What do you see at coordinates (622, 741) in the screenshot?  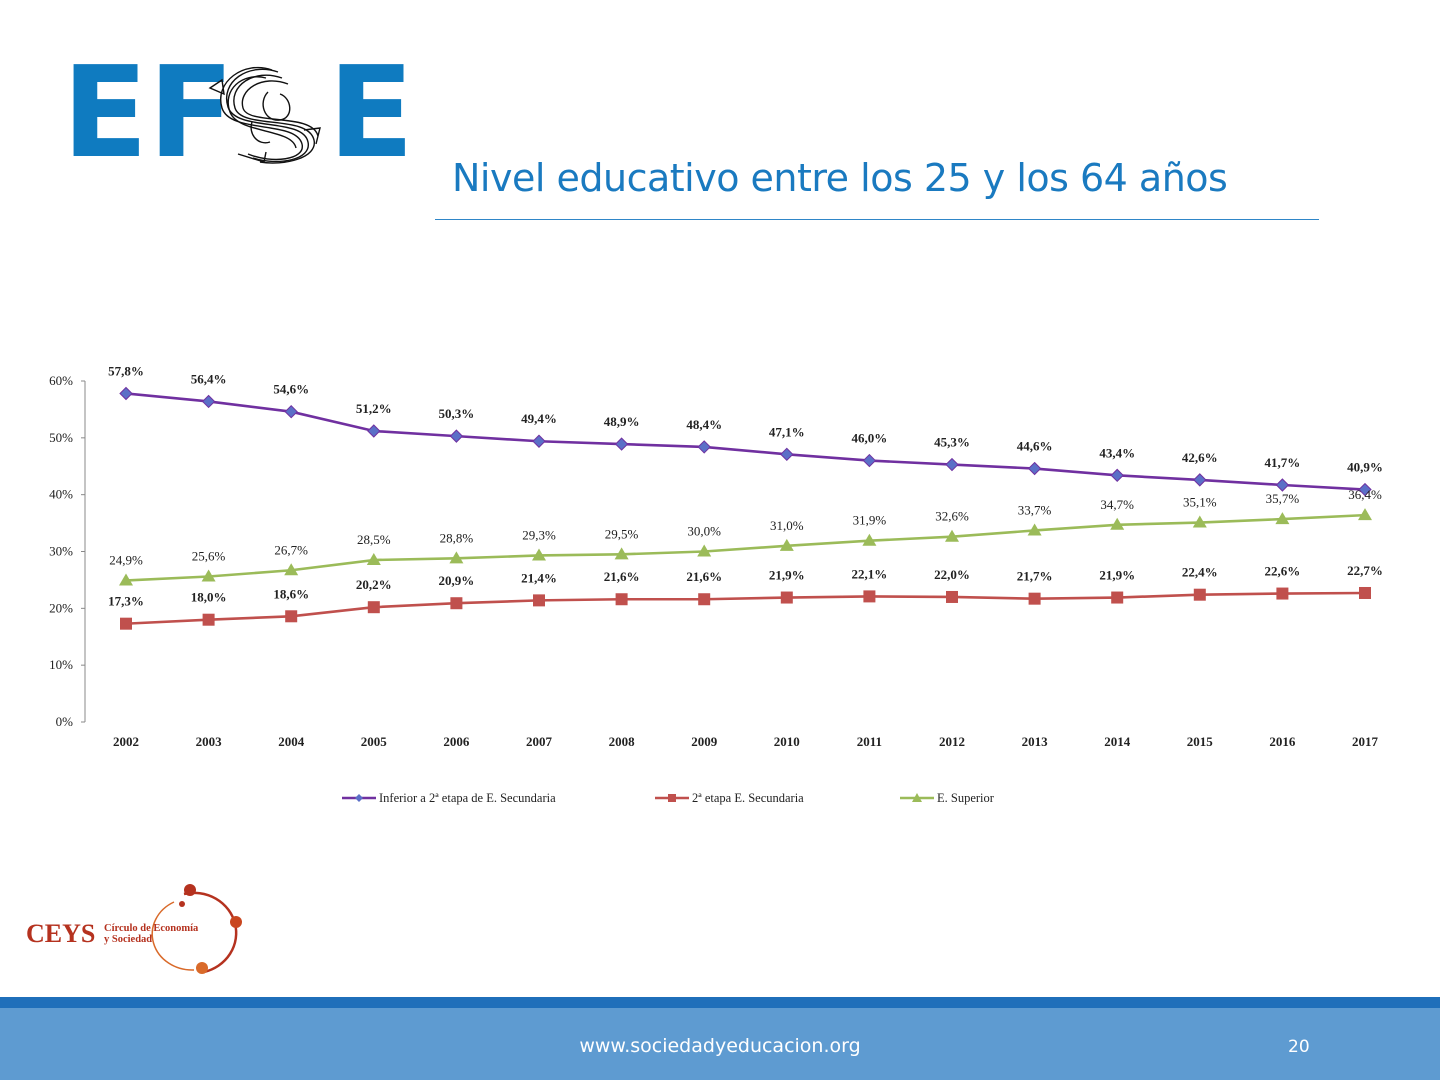 I see `x-tick-label: 2008` at bounding box center [622, 741].